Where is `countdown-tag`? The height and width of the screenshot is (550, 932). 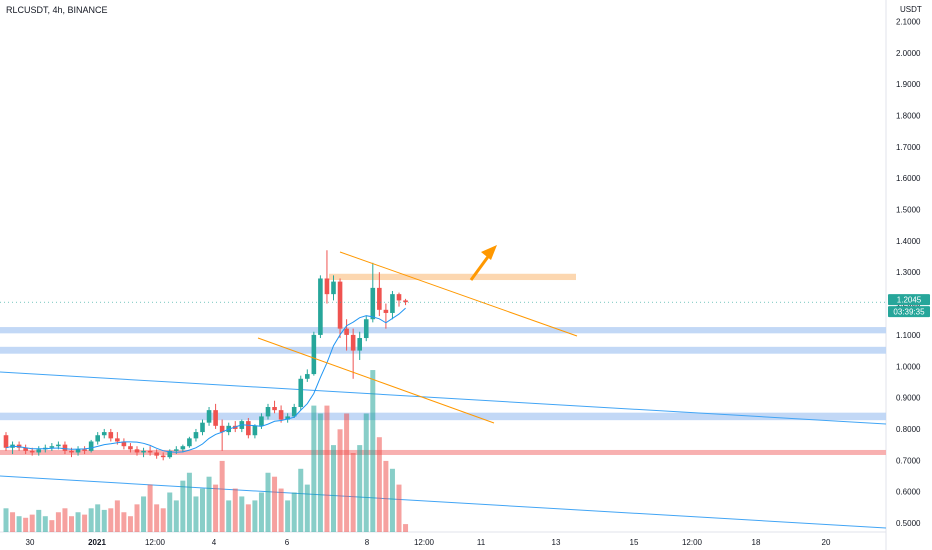
countdown-tag is located at coordinates (909, 312).